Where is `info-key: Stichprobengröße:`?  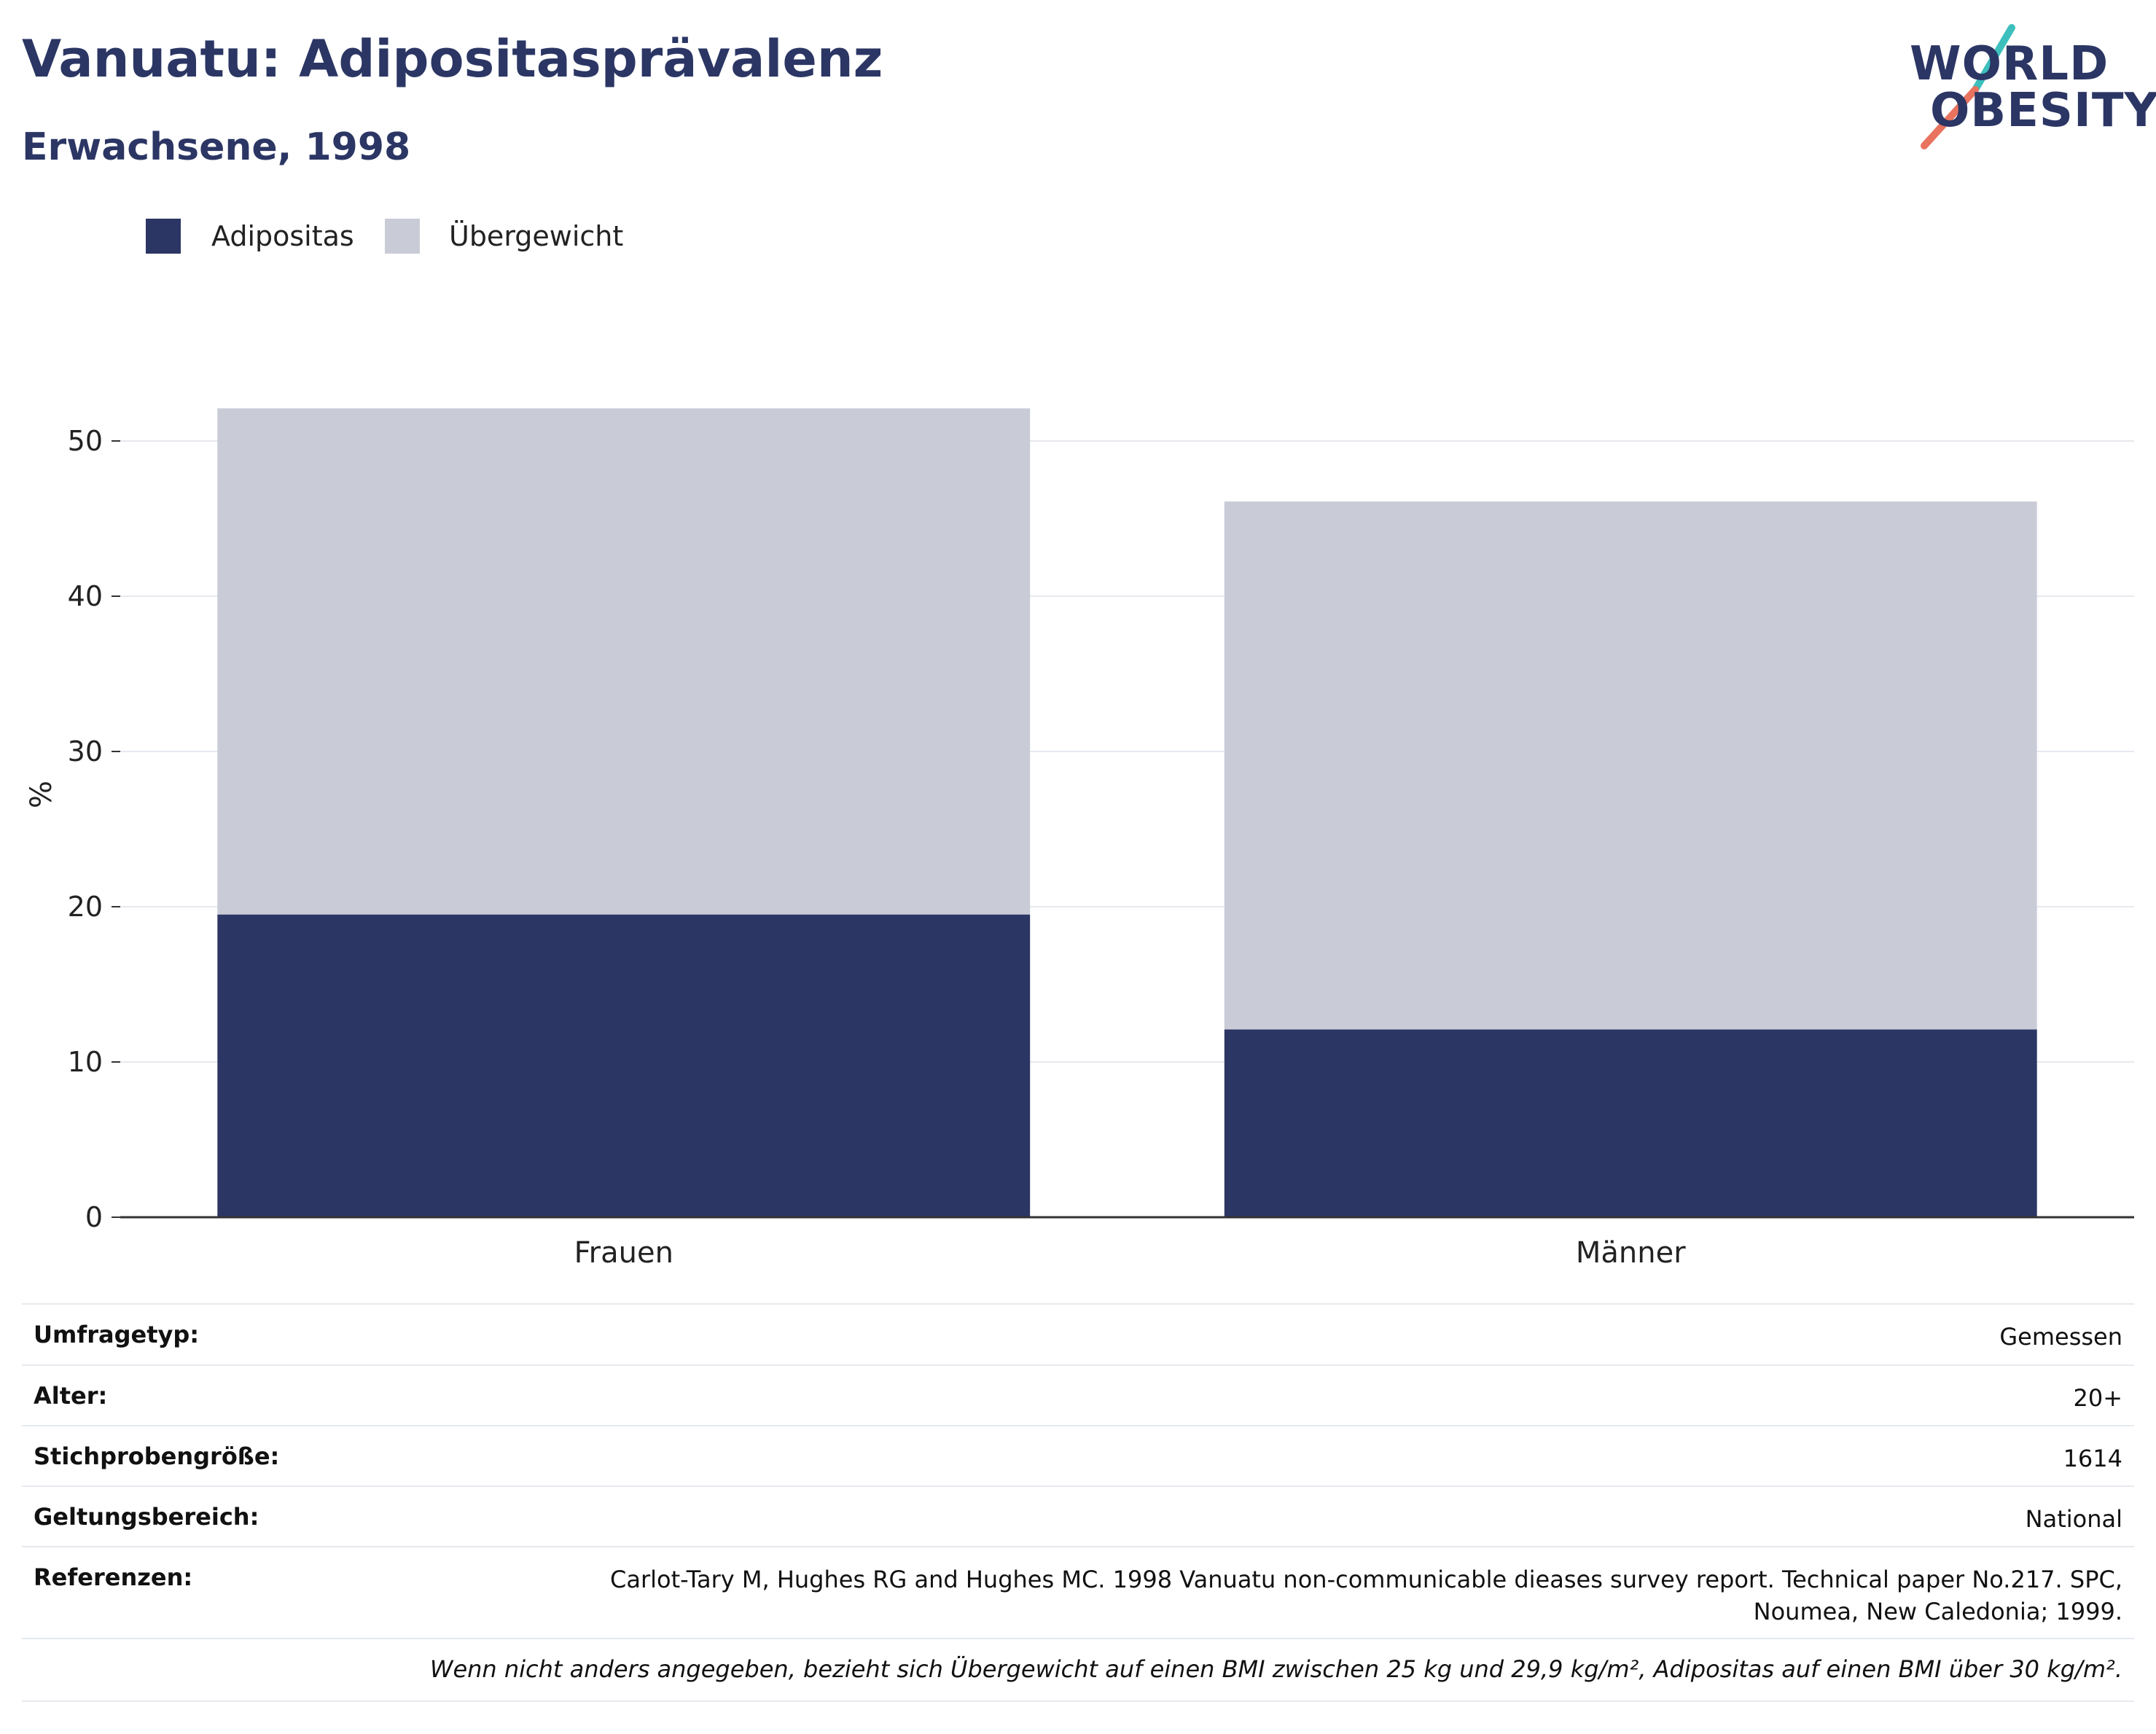 info-key: Stichprobengröße: is located at coordinates (157, 1456).